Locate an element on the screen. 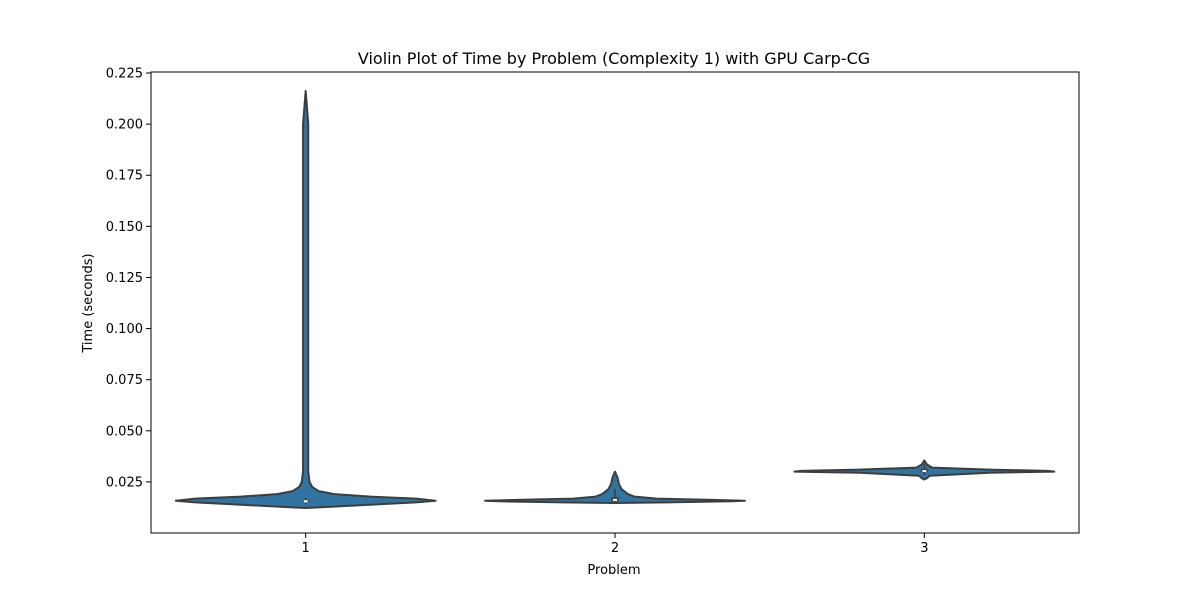 This screenshot has width=1200, height=604. x-axis: 1 2 3 is located at coordinates (615, 544).